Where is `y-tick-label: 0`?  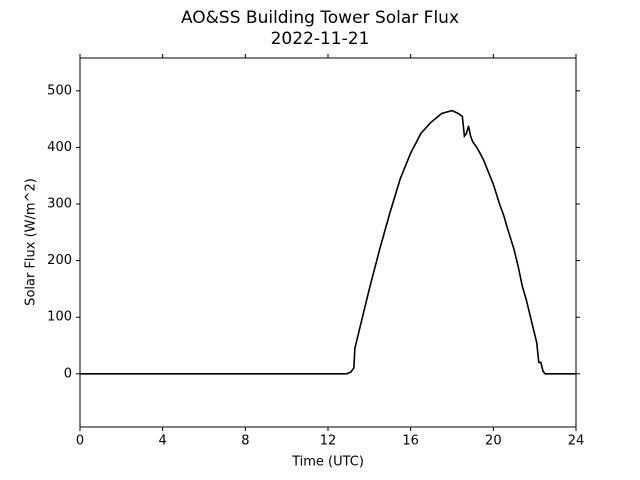 y-tick-label: 0 is located at coordinates (68, 373).